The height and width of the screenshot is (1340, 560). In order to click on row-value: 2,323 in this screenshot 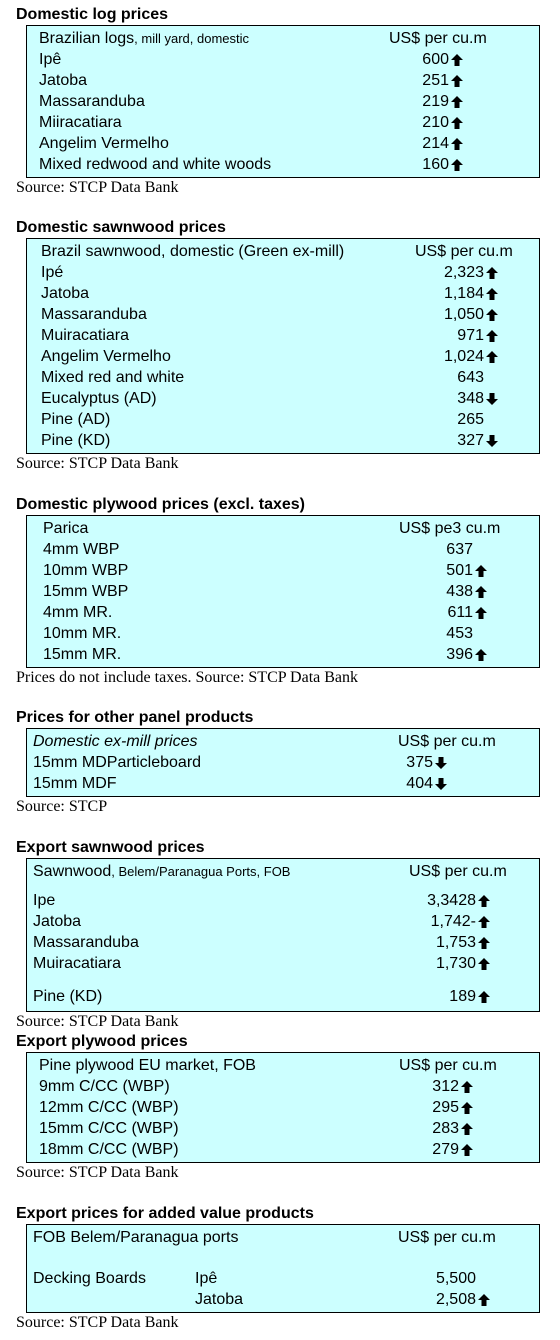, I will do `click(463, 272)`.